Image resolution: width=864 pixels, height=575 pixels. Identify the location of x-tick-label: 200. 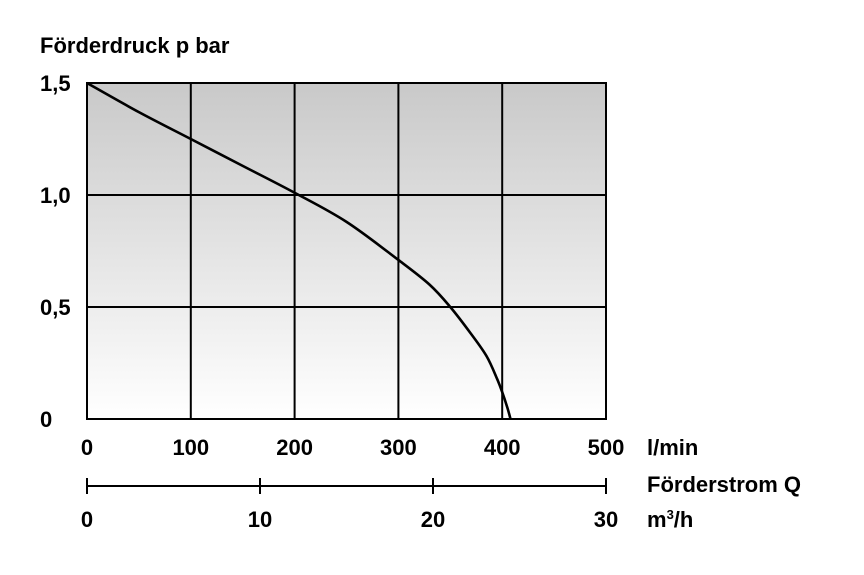
(294, 447).